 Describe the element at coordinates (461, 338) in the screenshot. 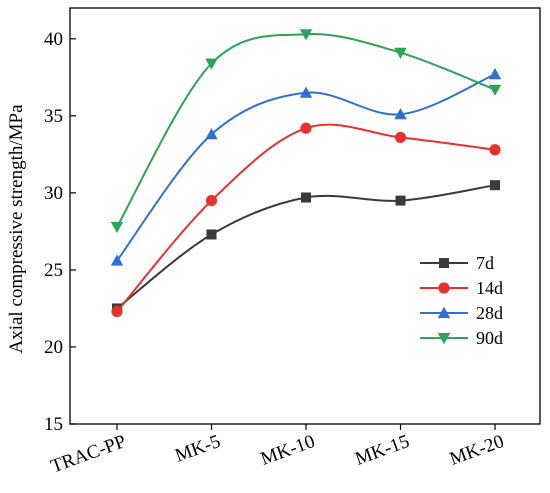

I see `legend-item-90d: 90d` at that location.